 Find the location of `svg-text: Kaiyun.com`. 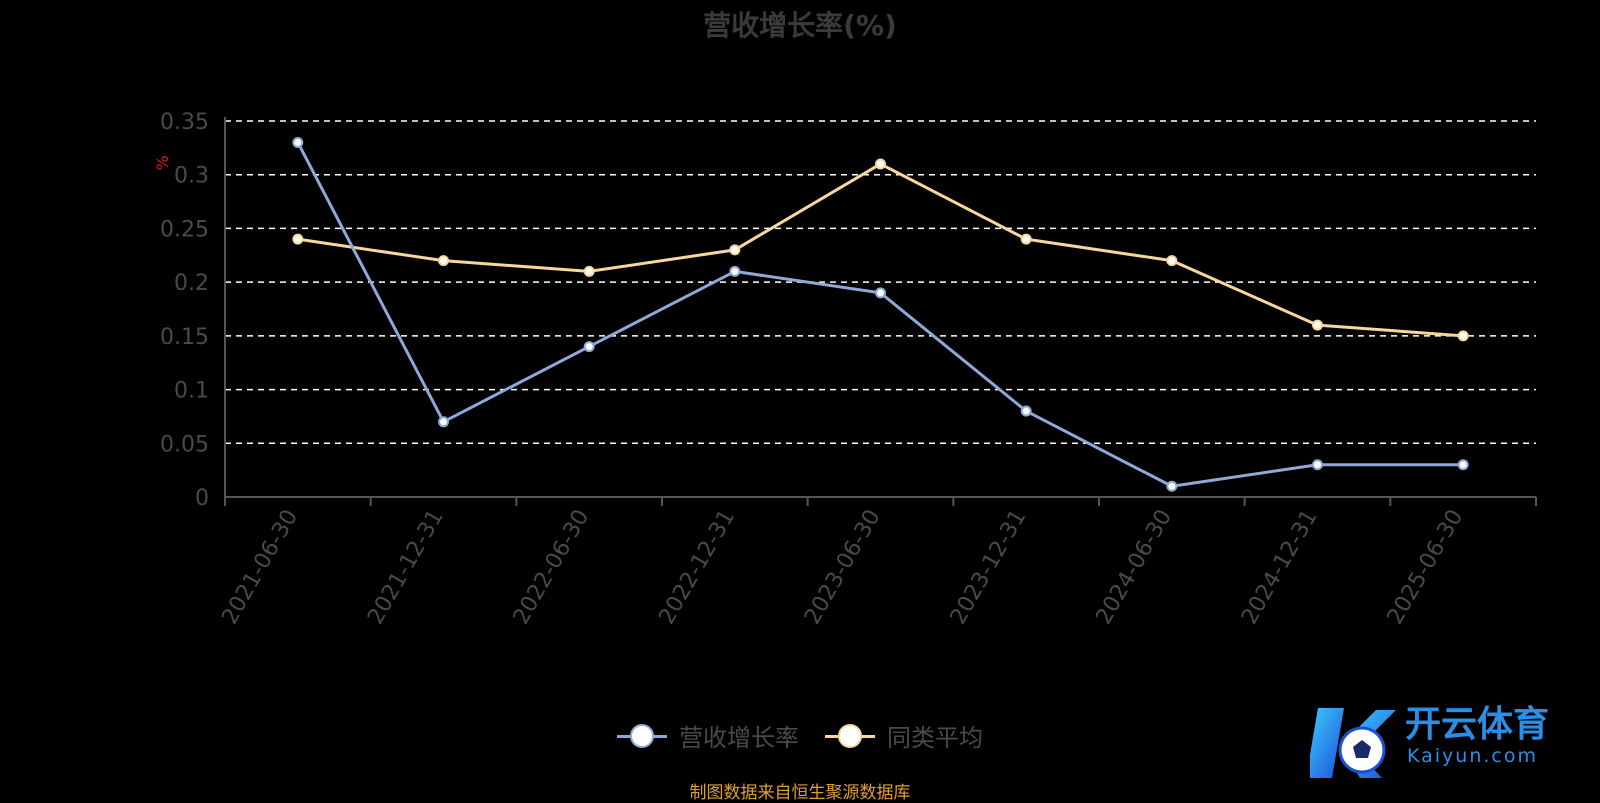

svg-text: Kaiyun.com is located at coordinates (1472, 756).